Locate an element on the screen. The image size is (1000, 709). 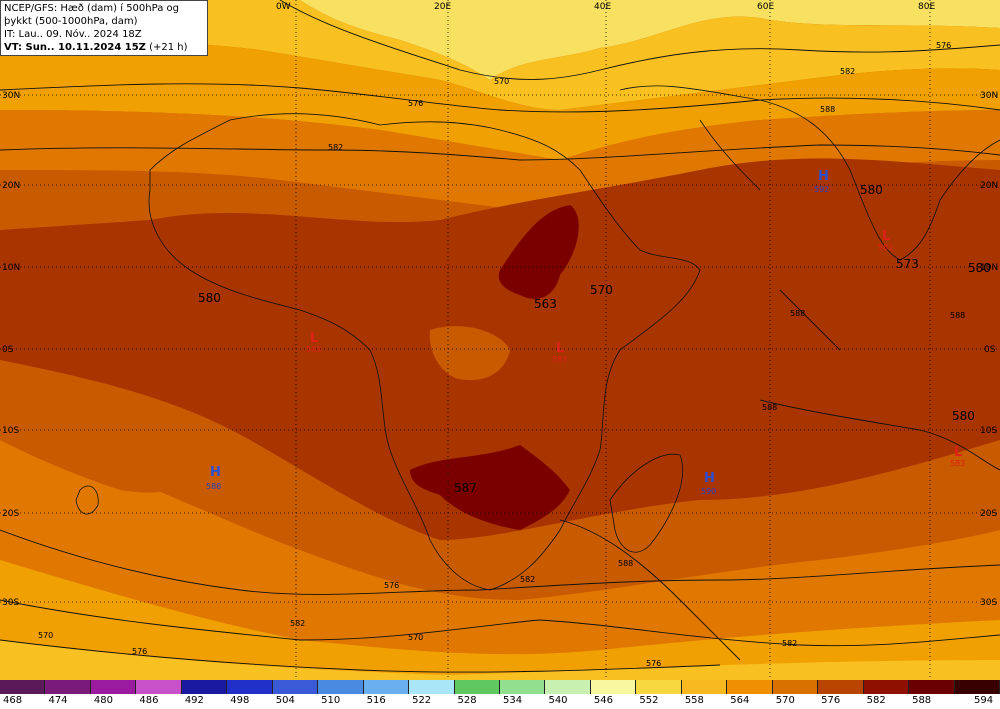
legend-tick-label: 534 is located at coordinates (513, 700).